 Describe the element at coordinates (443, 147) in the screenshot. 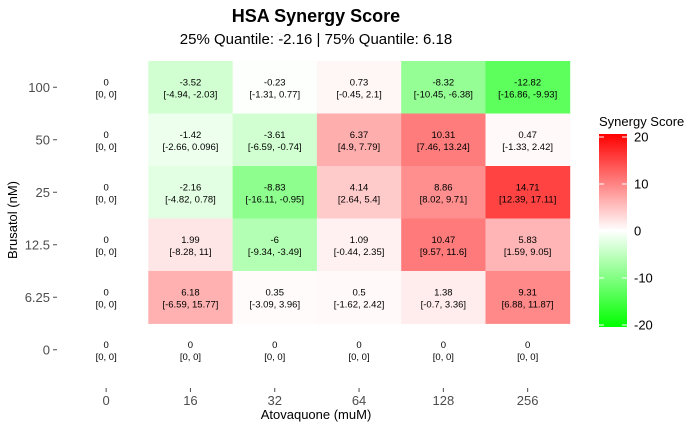

I see `cell-interval-label: [7.46, 13.24]` at that location.